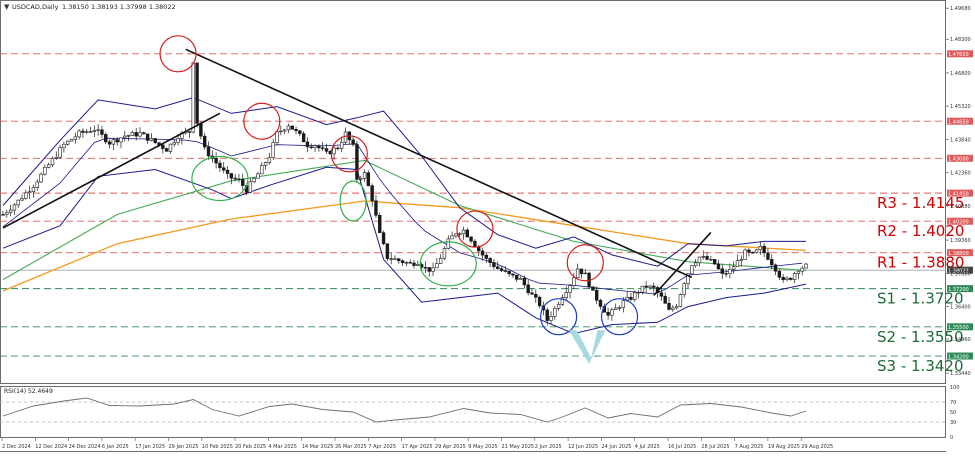 This screenshot has height=456, width=975. Describe the element at coordinates (51, 447) in the screenshot. I see `x-tick-label: 12 Dec 2024` at that location.